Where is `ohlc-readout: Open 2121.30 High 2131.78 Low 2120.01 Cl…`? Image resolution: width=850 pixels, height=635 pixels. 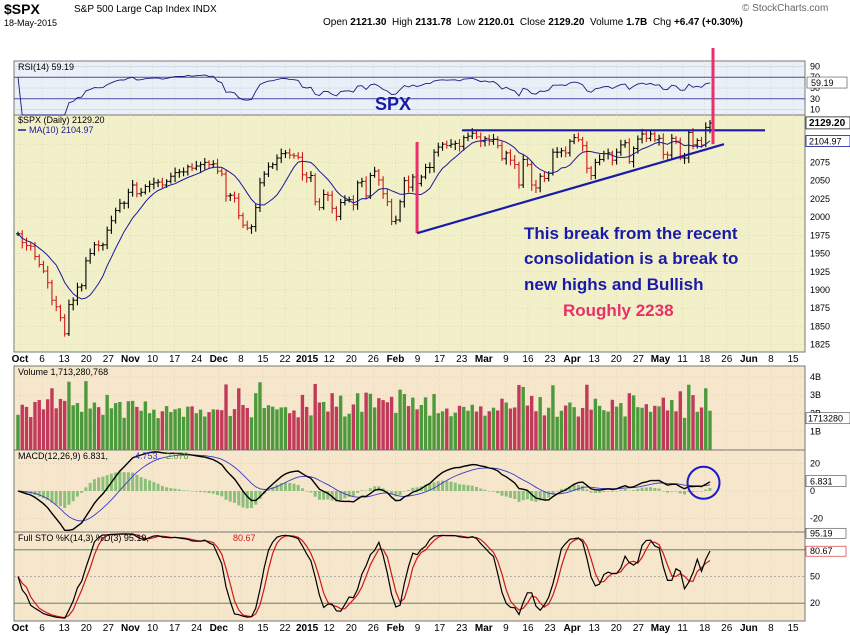
ohlc-readout: Open 2121.30 High 2131.78 Low 2120.01 Cl… is located at coordinates (533, 22).